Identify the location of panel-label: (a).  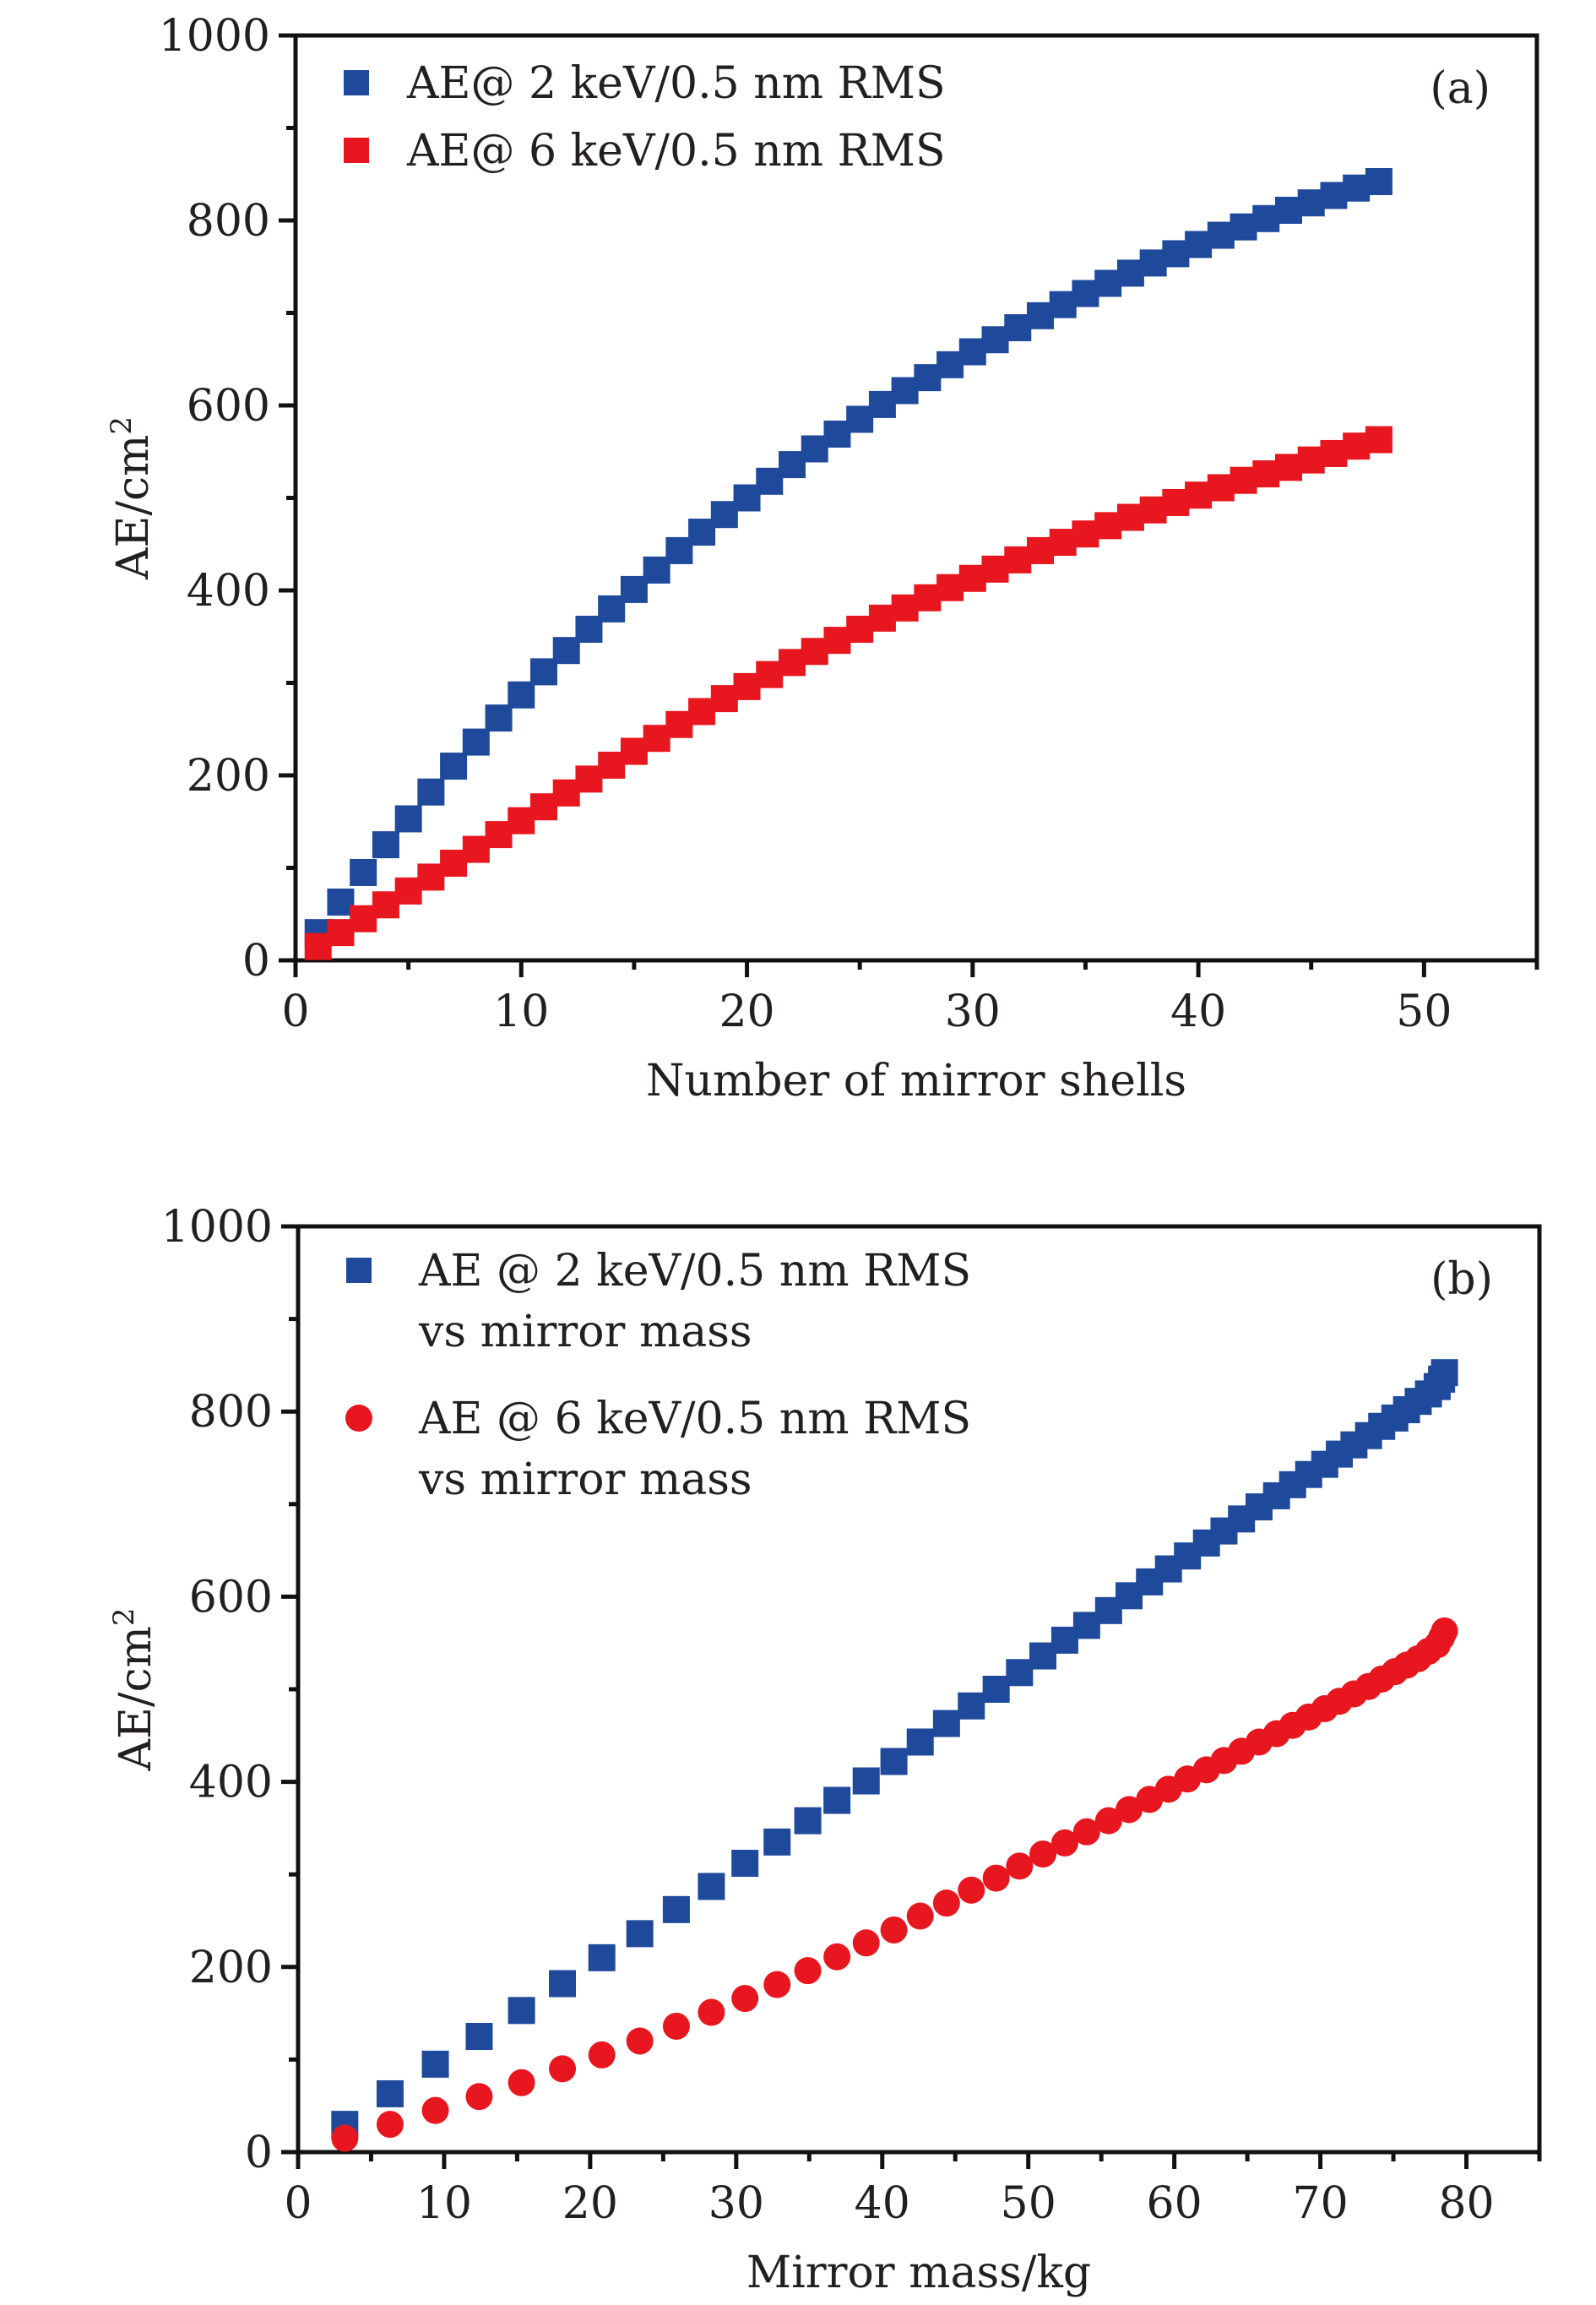
(1460, 89).